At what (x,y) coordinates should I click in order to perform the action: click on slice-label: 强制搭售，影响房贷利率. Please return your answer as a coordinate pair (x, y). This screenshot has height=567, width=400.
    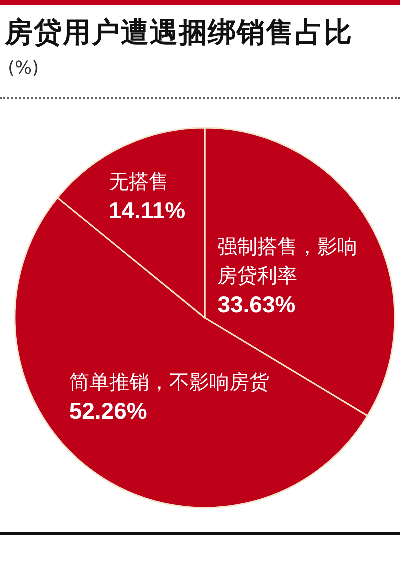
    Looking at the image, I should click on (288, 261).